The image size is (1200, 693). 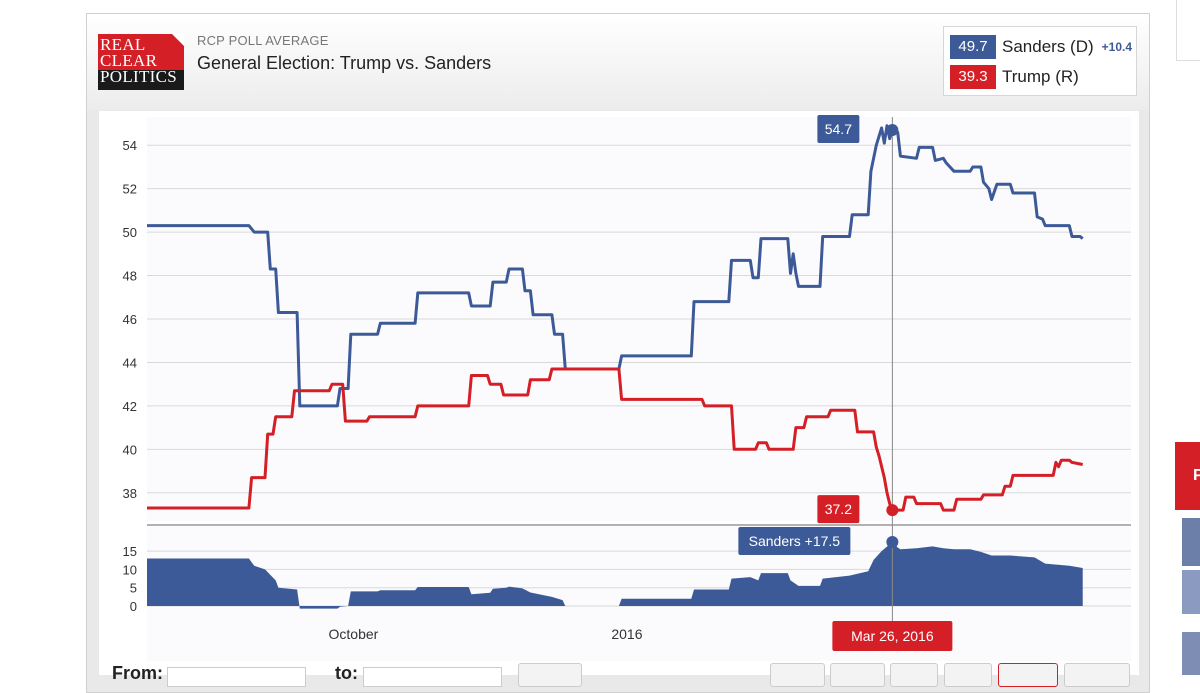 What do you see at coordinates (130, 319) in the screenshot?
I see `main-y-tick-label: 46` at bounding box center [130, 319].